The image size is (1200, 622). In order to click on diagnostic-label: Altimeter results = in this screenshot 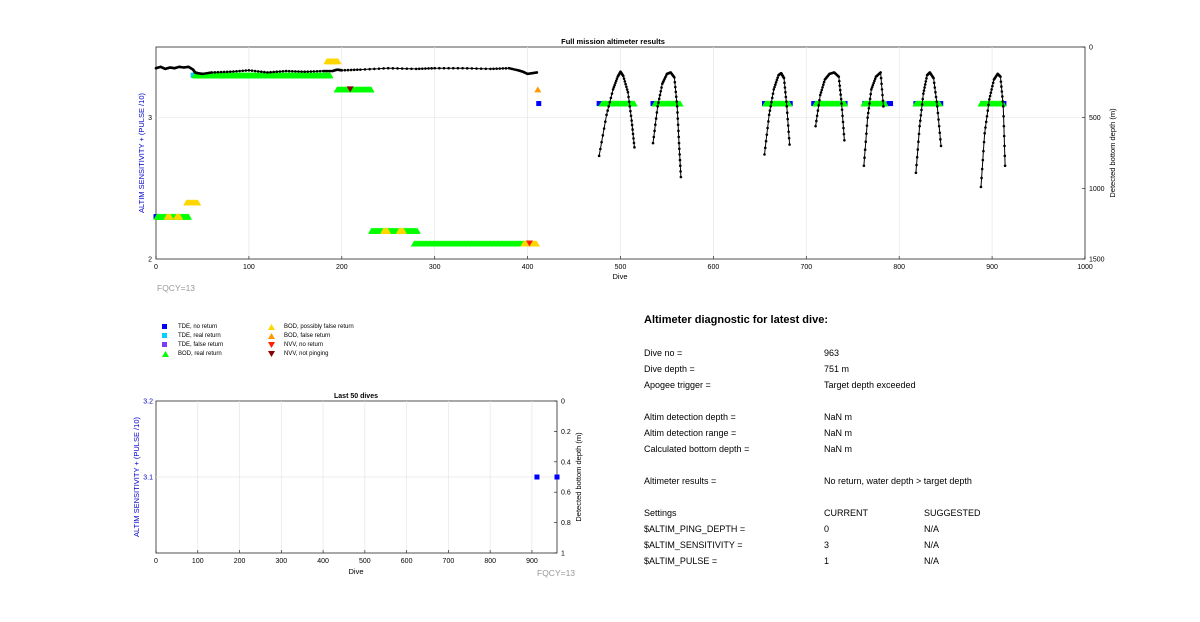, I will do `click(680, 481)`.